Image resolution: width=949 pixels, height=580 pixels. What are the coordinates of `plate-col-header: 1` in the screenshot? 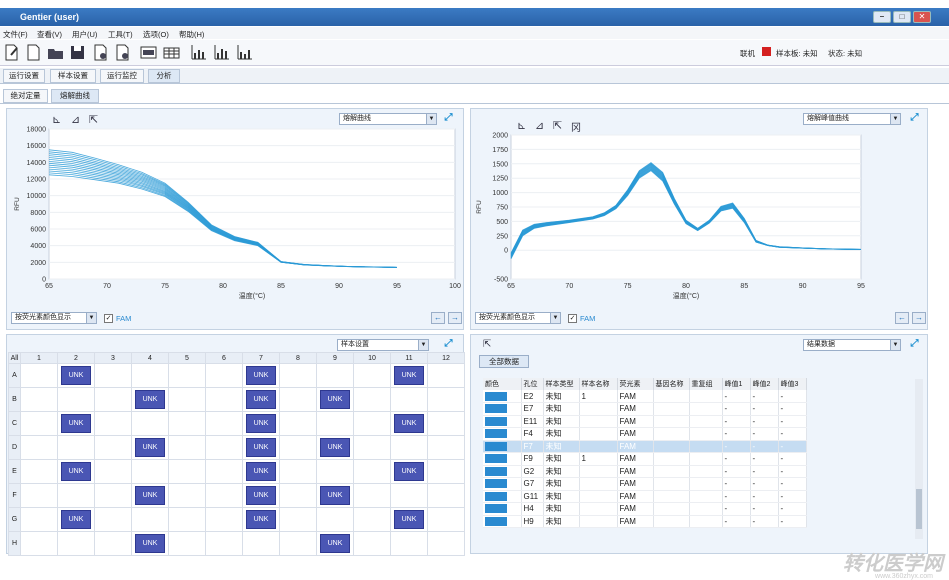 It's located at (39, 358).